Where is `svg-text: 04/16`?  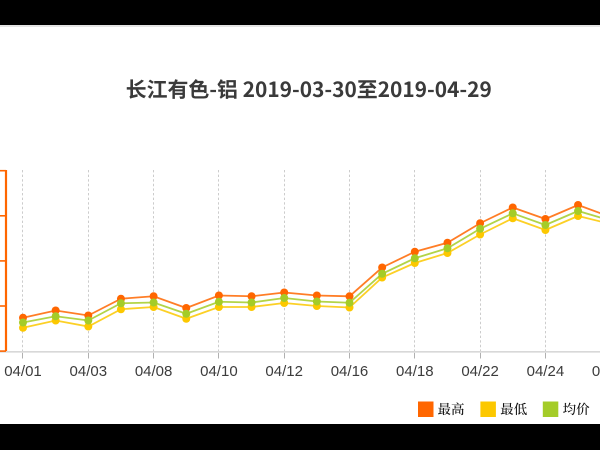 svg-text: 04/16 is located at coordinates (350, 371).